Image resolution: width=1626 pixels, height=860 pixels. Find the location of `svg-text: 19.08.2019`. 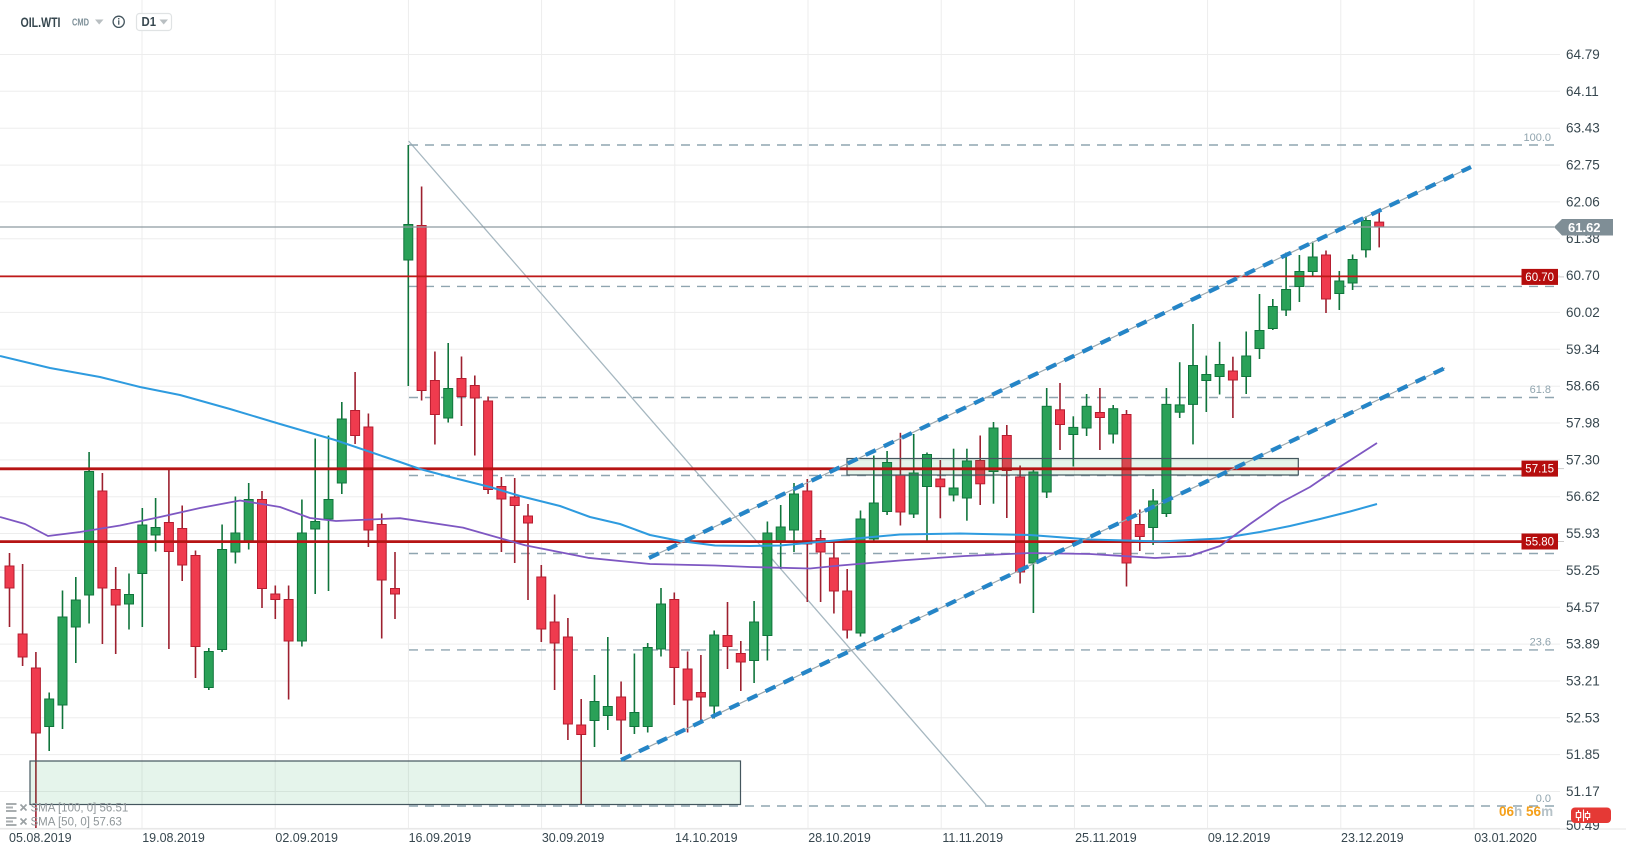

svg-text: 19.08.2019 is located at coordinates (173, 838).